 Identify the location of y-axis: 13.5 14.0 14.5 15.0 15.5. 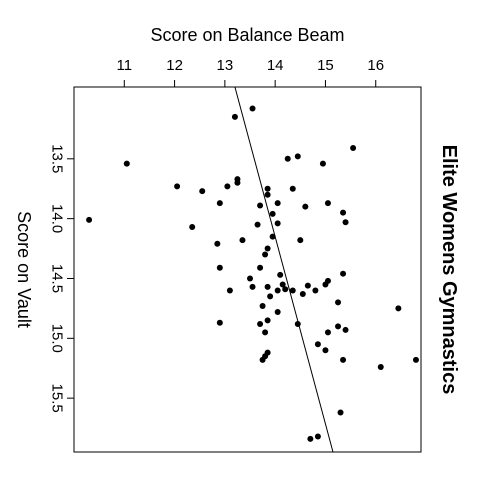
(61, 278).